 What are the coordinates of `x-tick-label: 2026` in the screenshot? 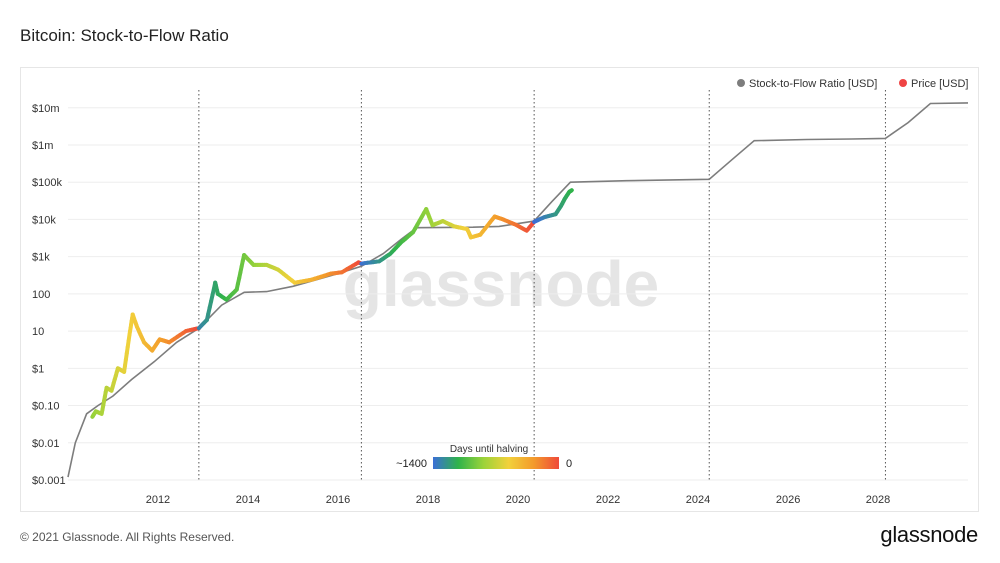 It's located at (788, 500).